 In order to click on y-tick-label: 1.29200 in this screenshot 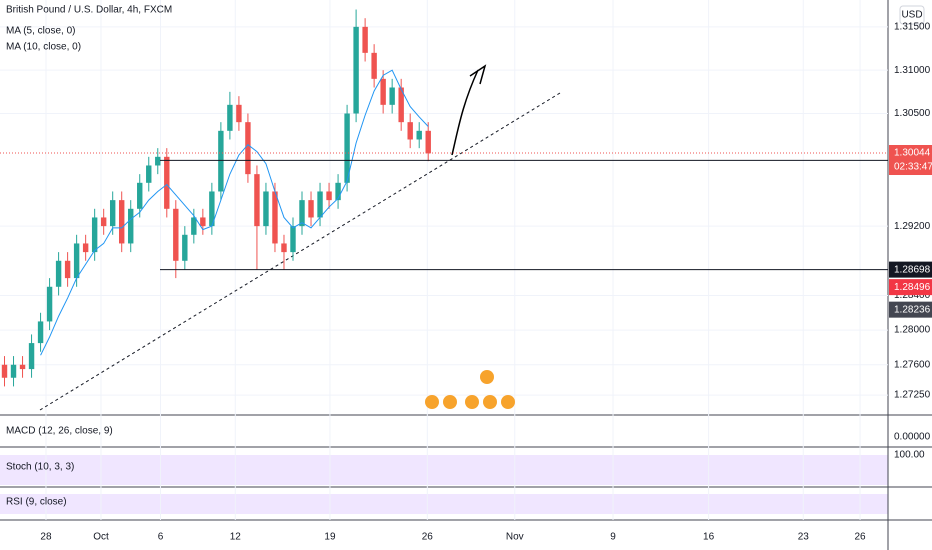, I will do `click(912, 226)`.